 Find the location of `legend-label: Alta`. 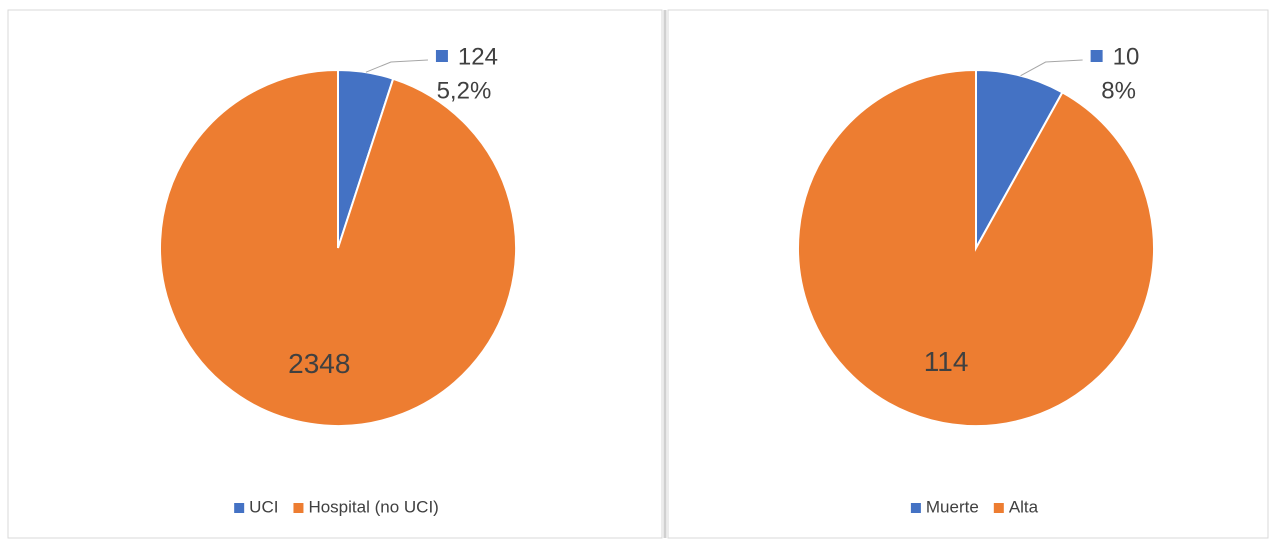

legend-label: Alta is located at coordinates (1024, 506).